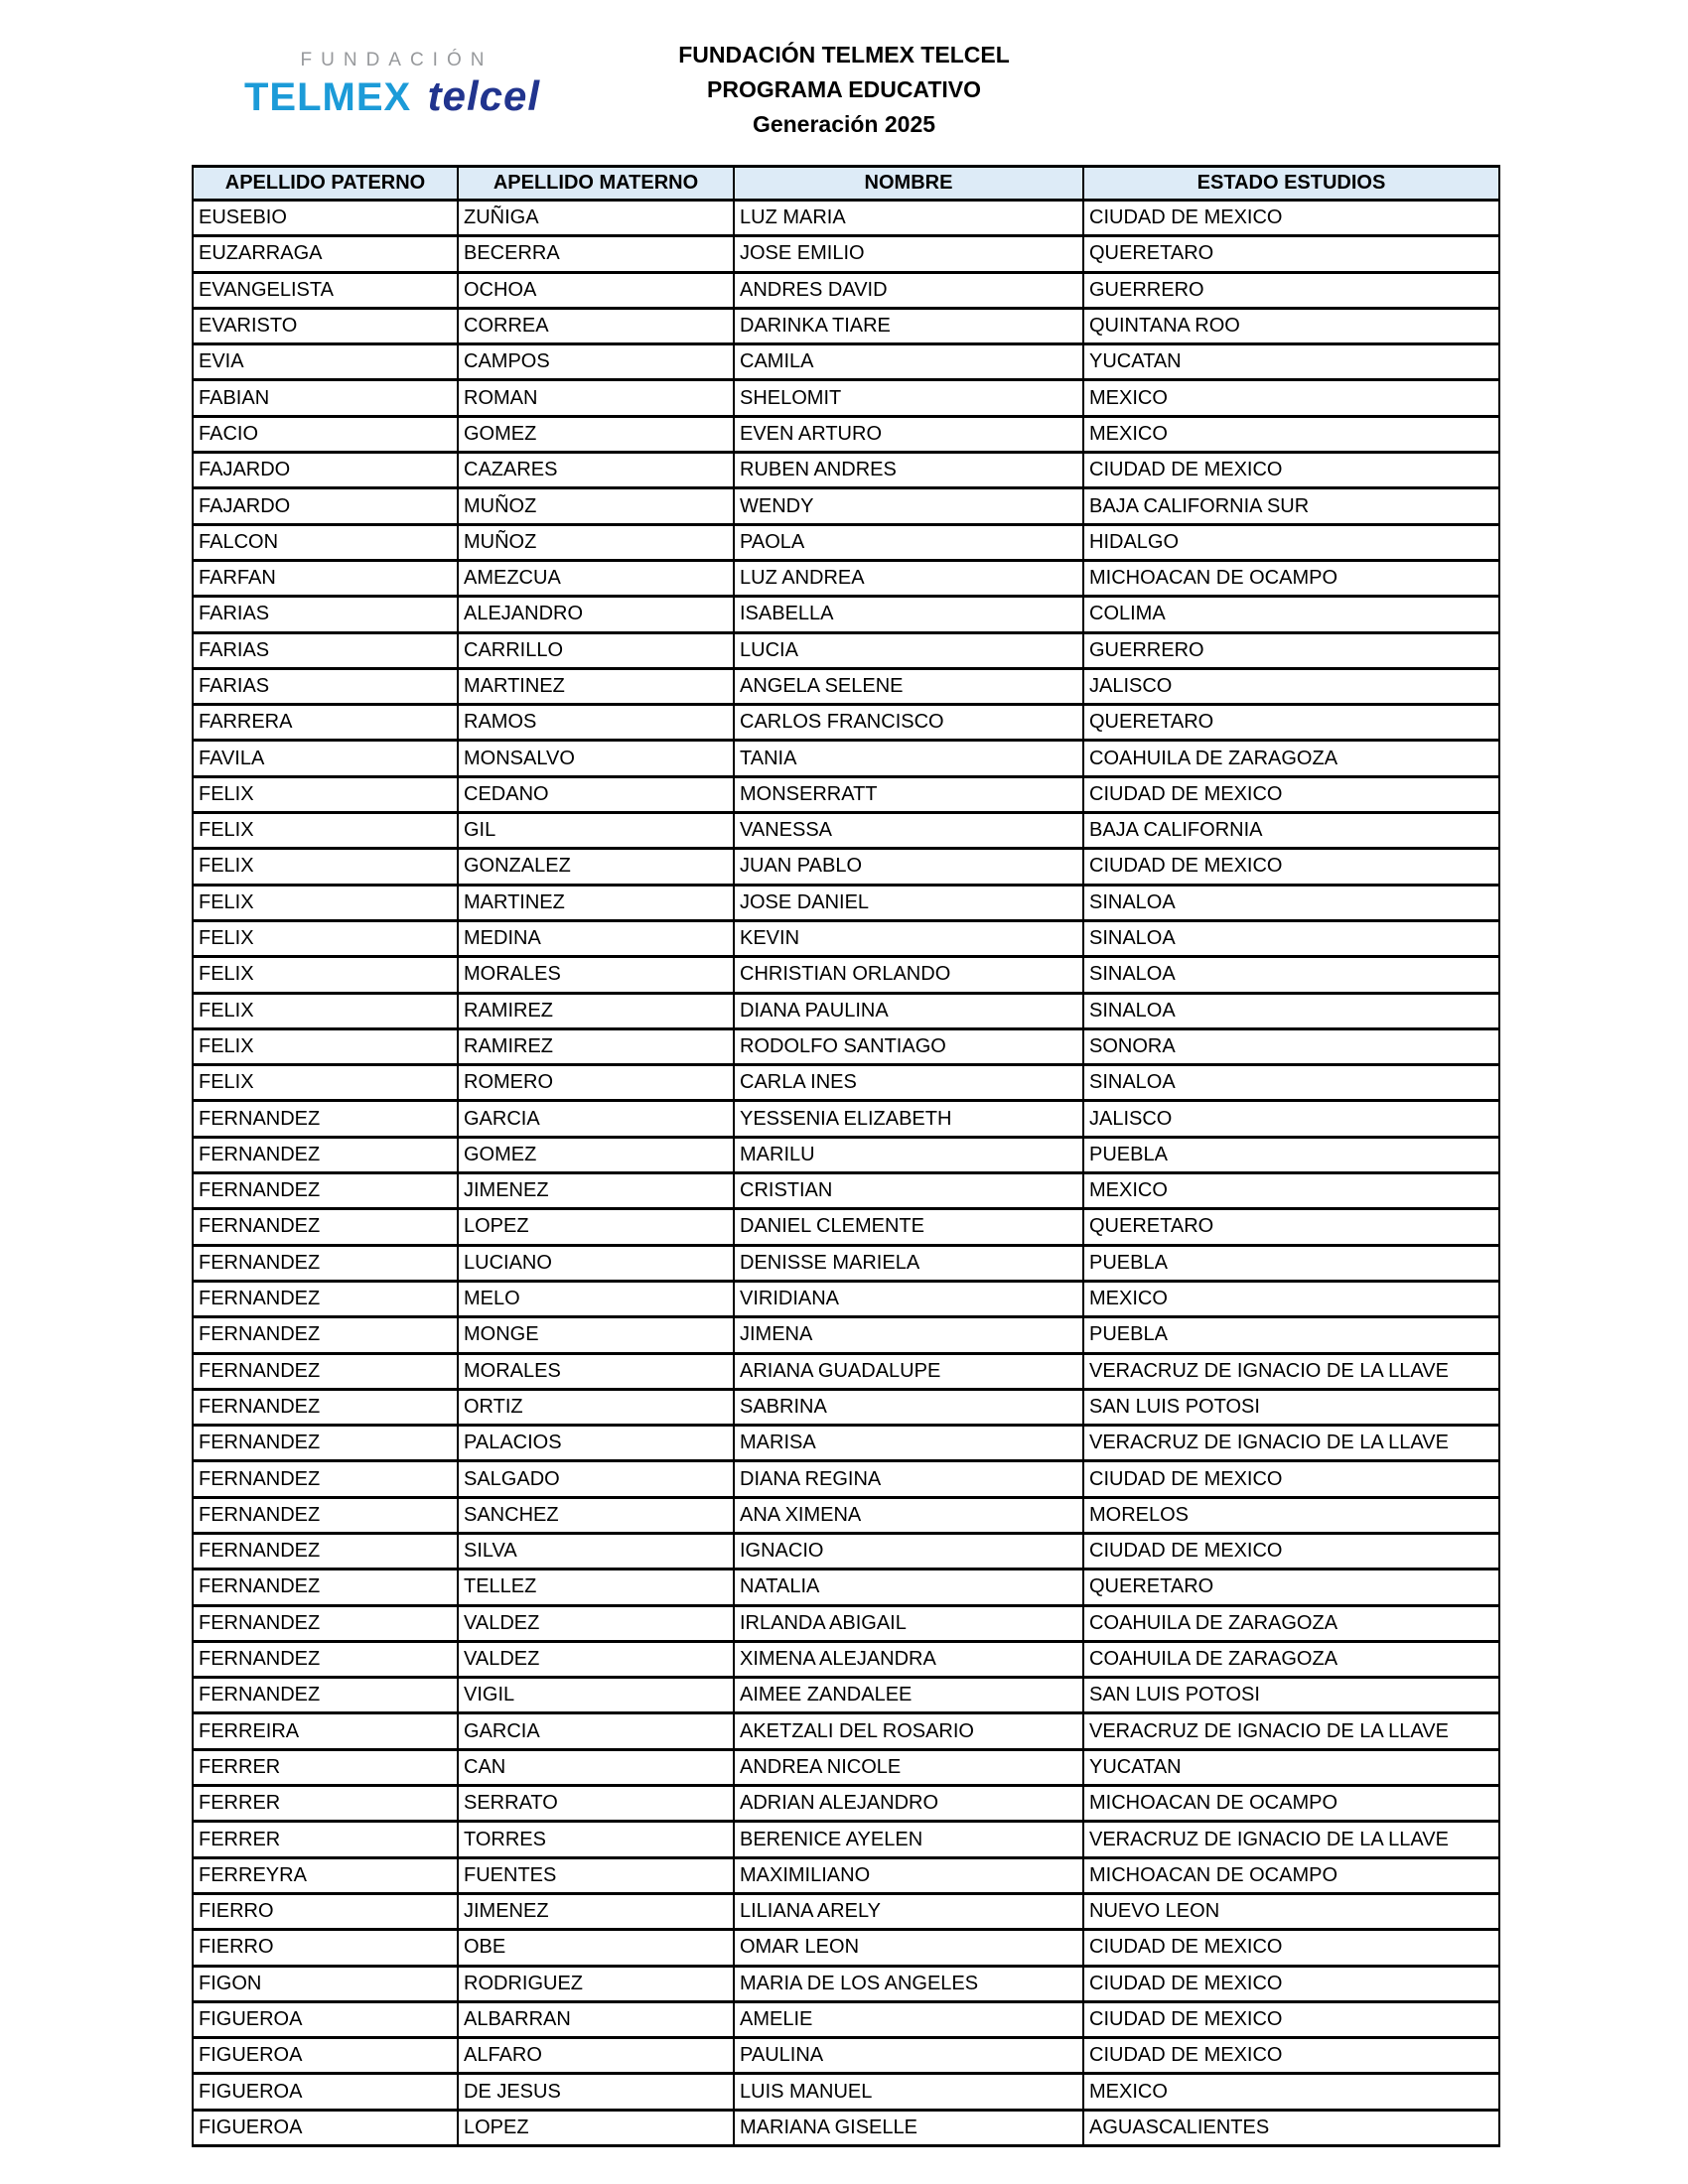  What do you see at coordinates (1291, 183) in the screenshot?
I see `column-header-estado-estudios: ESTADO ESTUDIOS` at bounding box center [1291, 183].